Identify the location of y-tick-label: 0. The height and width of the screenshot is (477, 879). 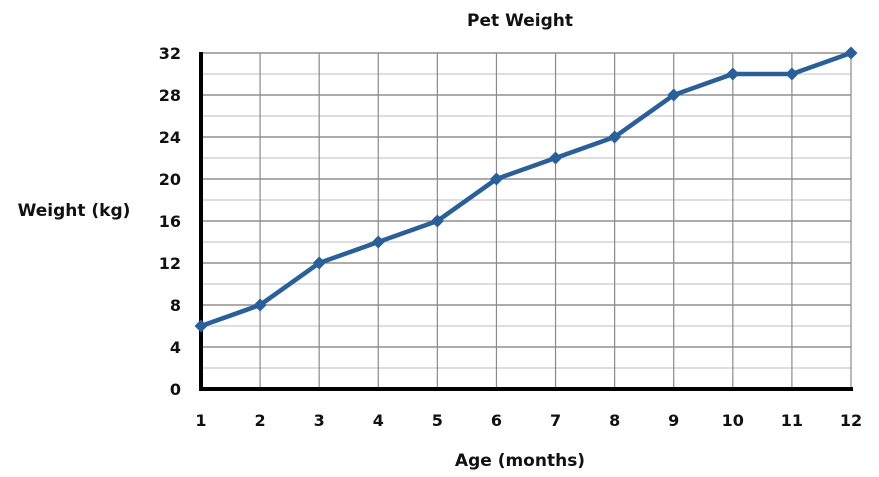
(175, 389).